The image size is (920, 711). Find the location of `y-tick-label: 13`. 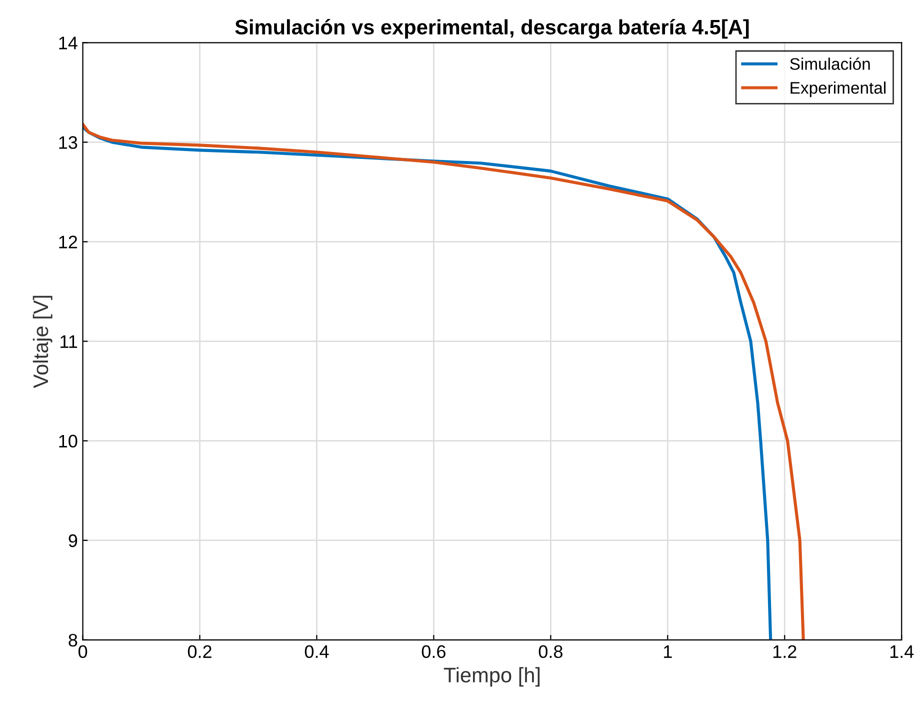

y-tick-label: 13 is located at coordinates (68, 142).